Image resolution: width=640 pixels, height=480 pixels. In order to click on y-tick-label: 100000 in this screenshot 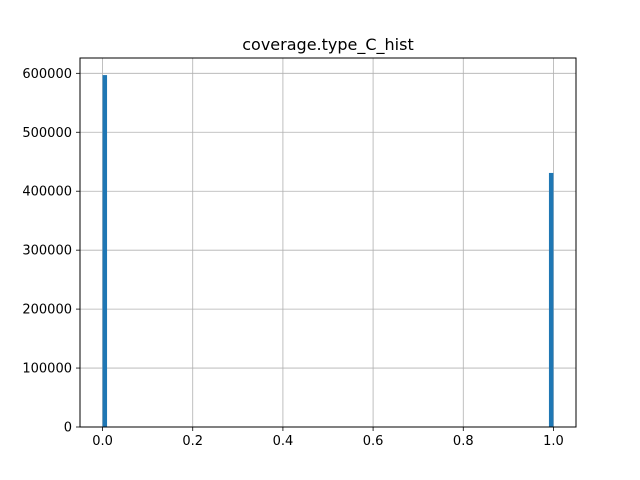, I will do `click(47, 369)`.